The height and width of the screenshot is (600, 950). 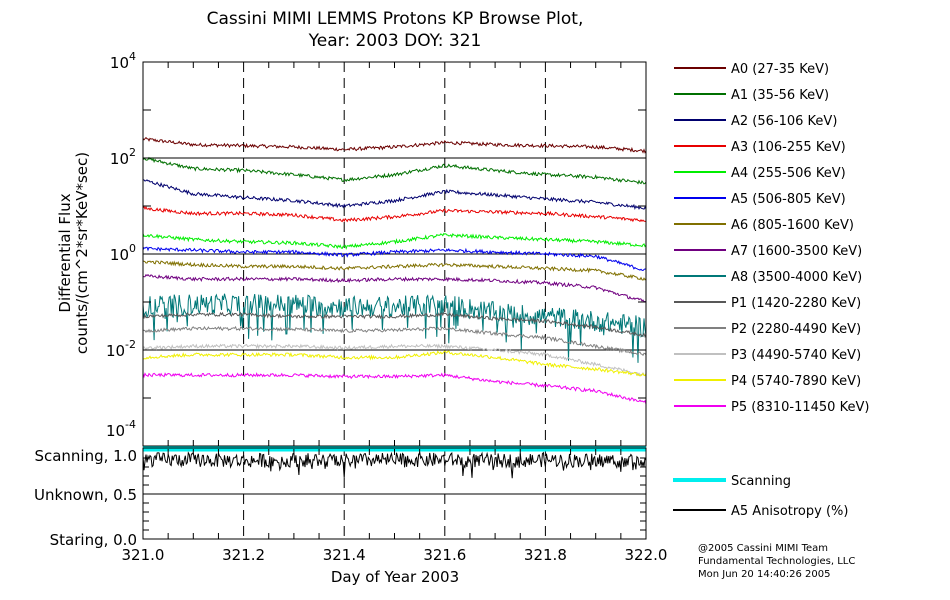 What do you see at coordinates (763, 548) in the screenshot?
I see `footer-copyright: @2005 Cassini MIMI Team` at bounding box center [763, 548].